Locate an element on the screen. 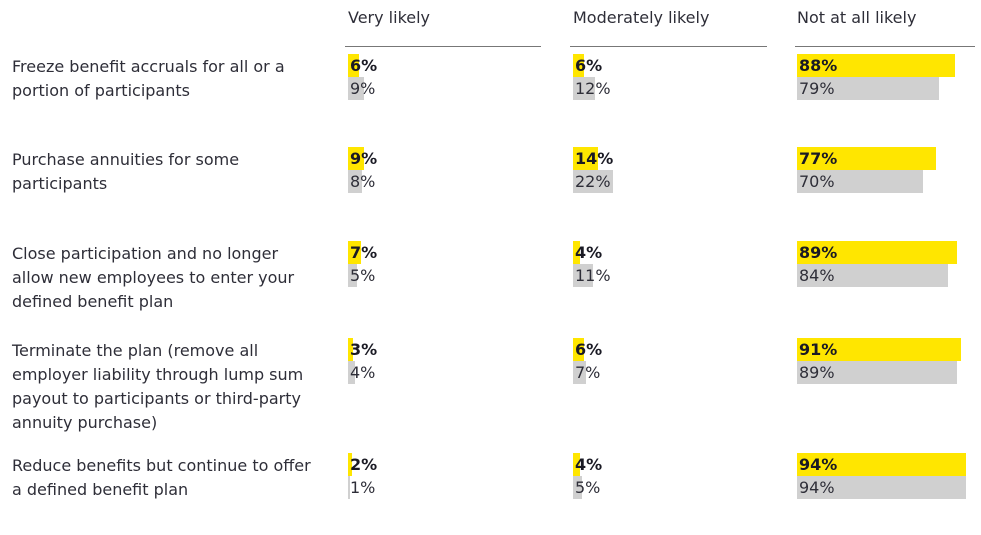 The height and width of the screenshot is (535, 981). value-label: 14% is located at coordinates (594, 158).